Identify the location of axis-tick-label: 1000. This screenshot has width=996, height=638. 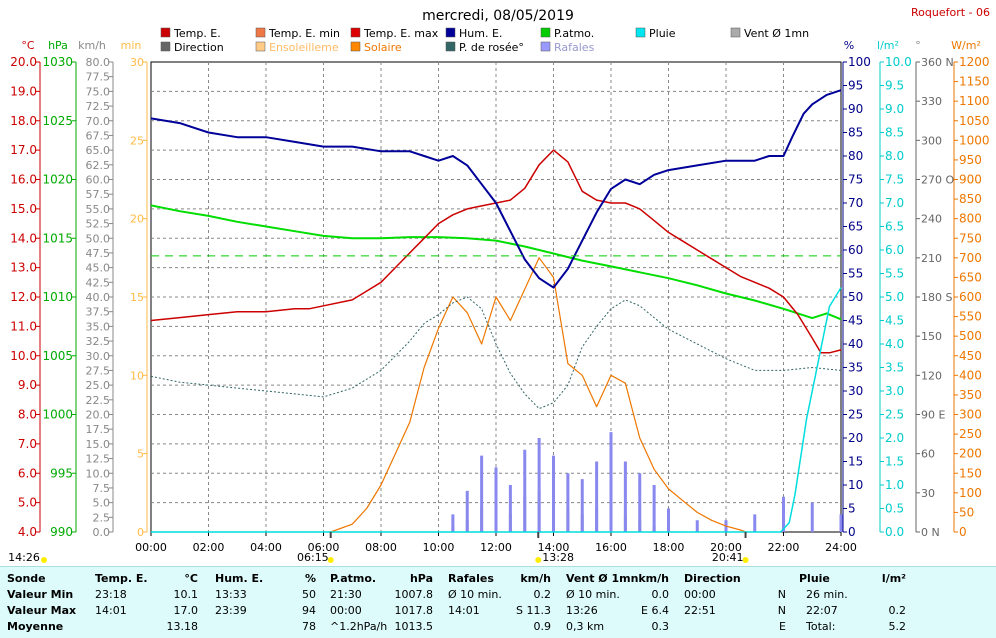
(57, 415).